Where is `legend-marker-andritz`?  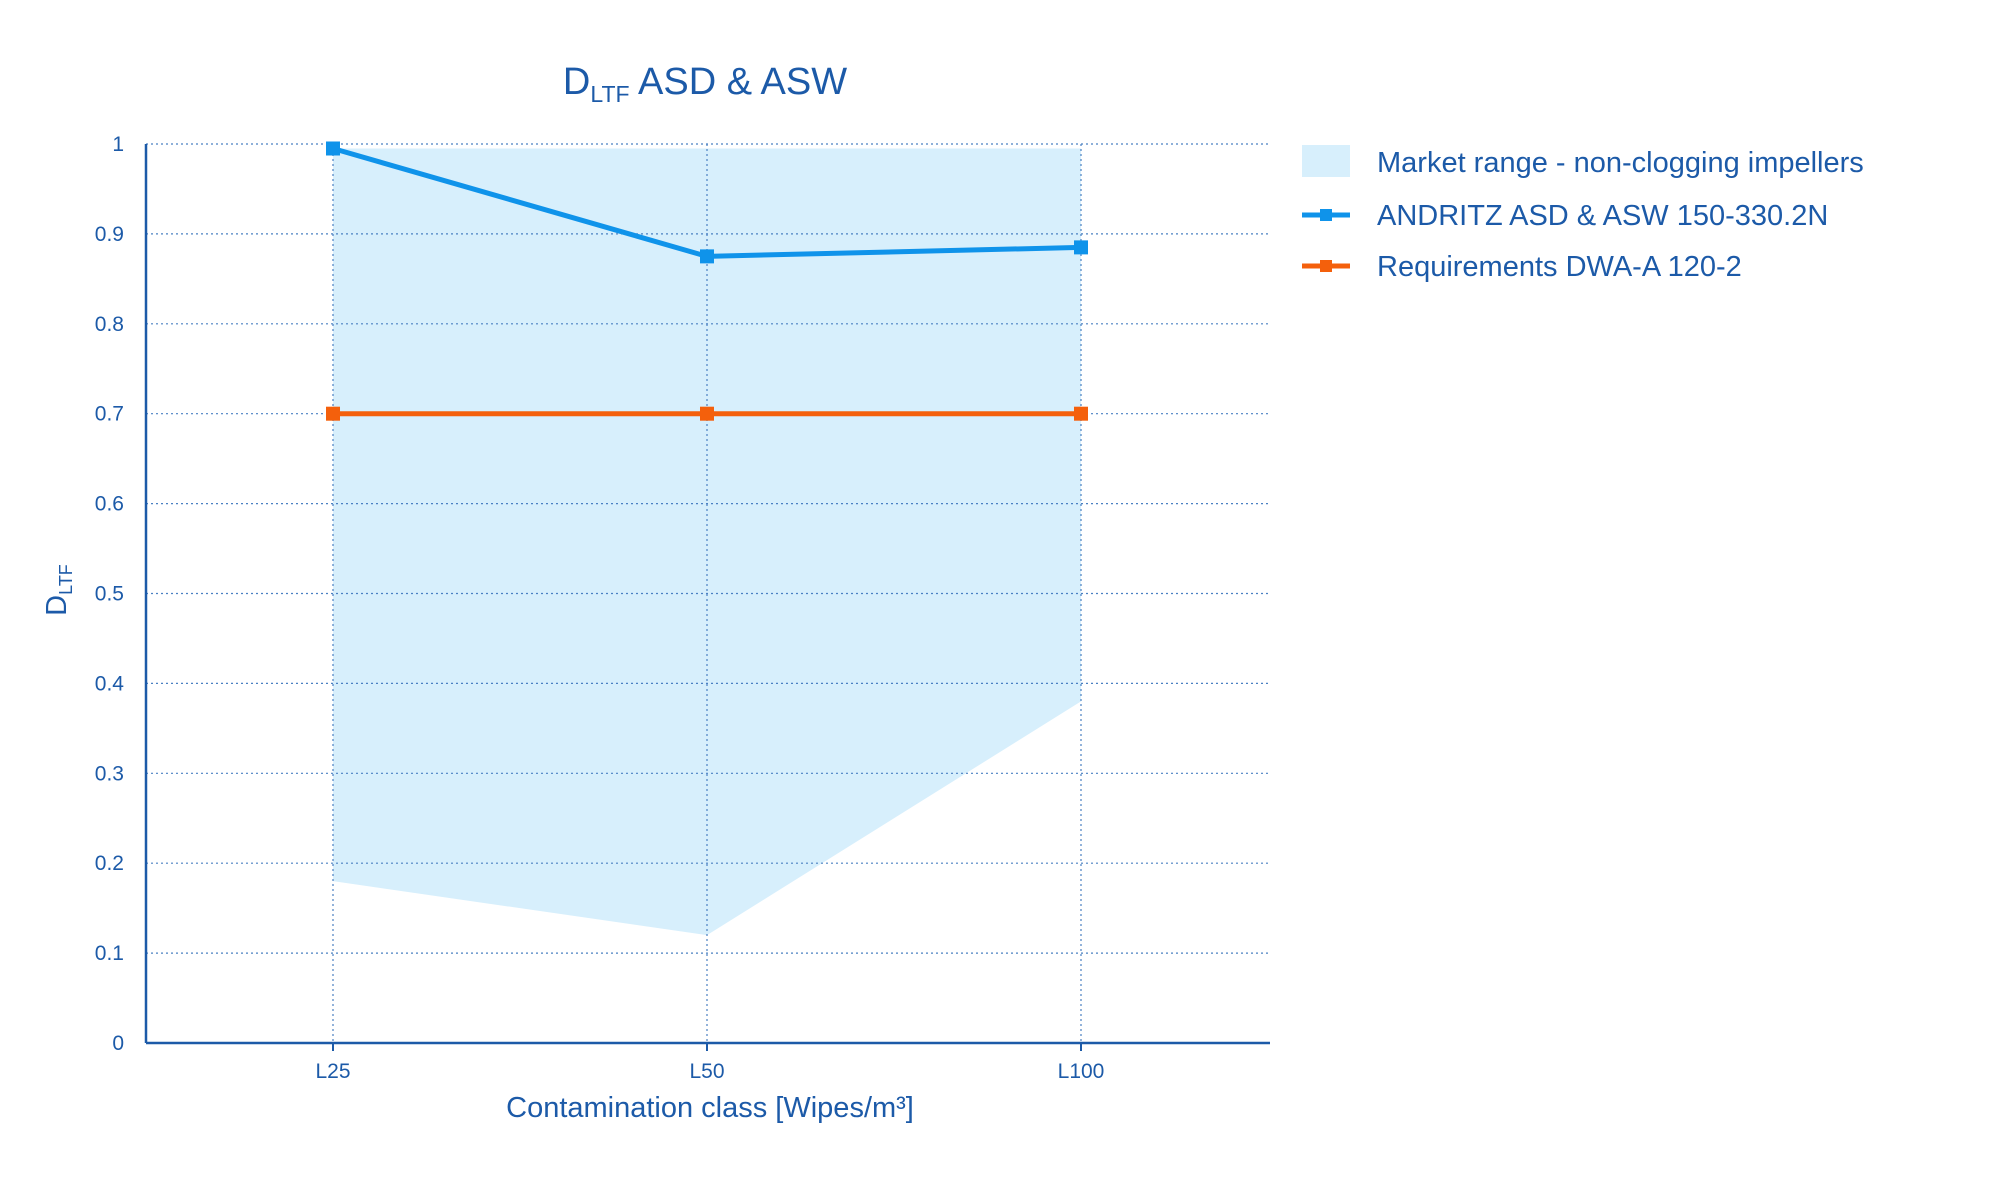 legend-marker-andritz is located at coordinates (1326, 215).